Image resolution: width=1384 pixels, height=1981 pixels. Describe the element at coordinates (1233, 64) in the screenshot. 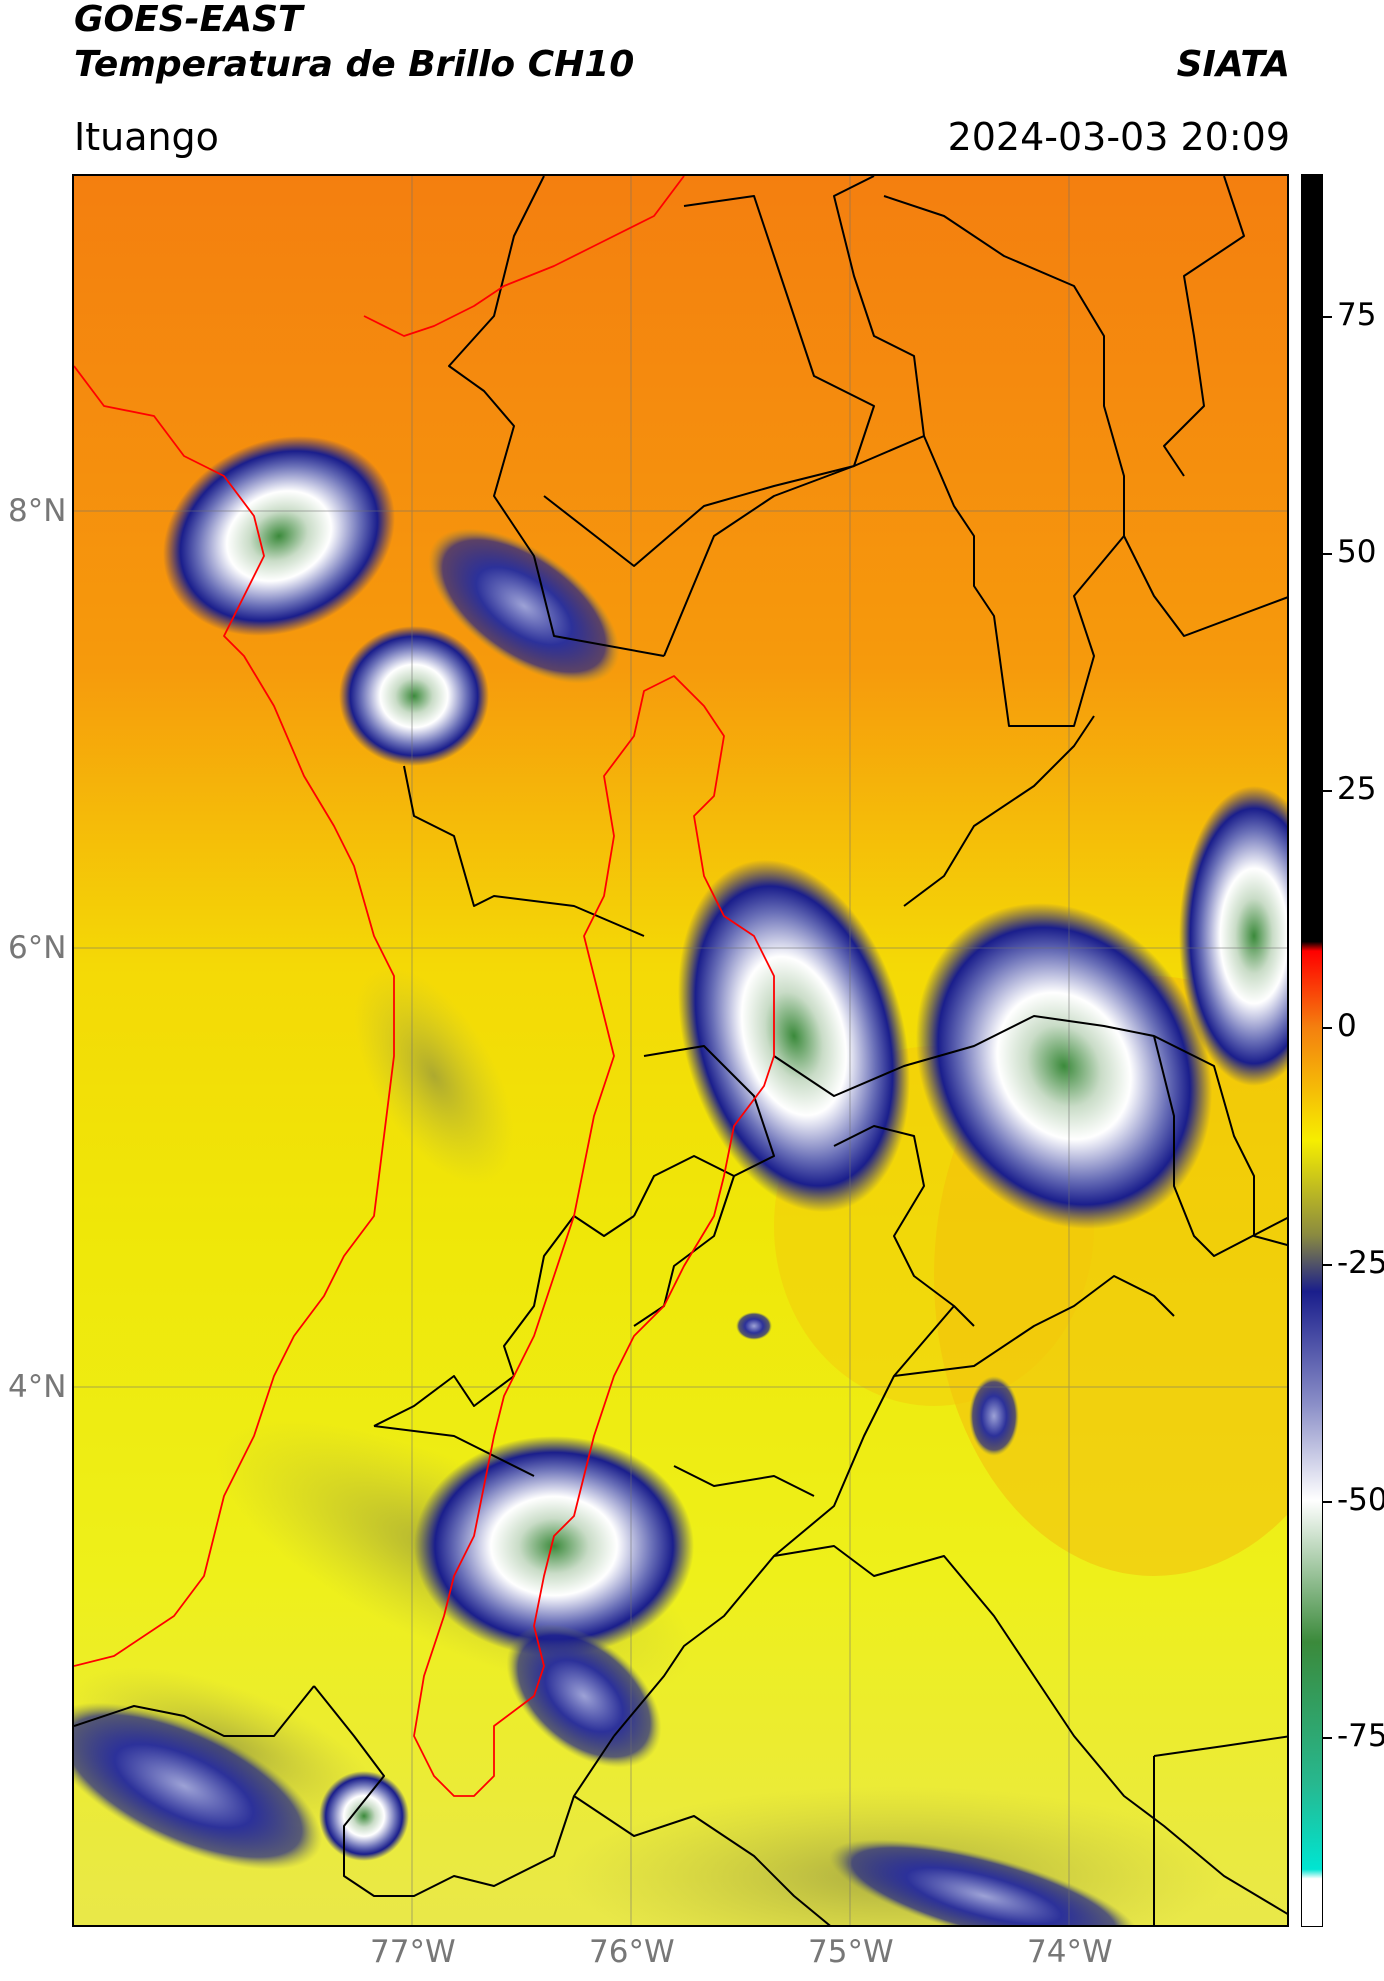

I see `org-label: SIATA` at that location.